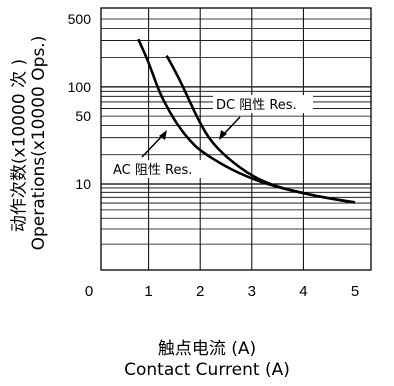  What do you see at coordinates (252, 291) in the screenshot?
I see `x-tick-label: 3` at bounding box center [252, 291].